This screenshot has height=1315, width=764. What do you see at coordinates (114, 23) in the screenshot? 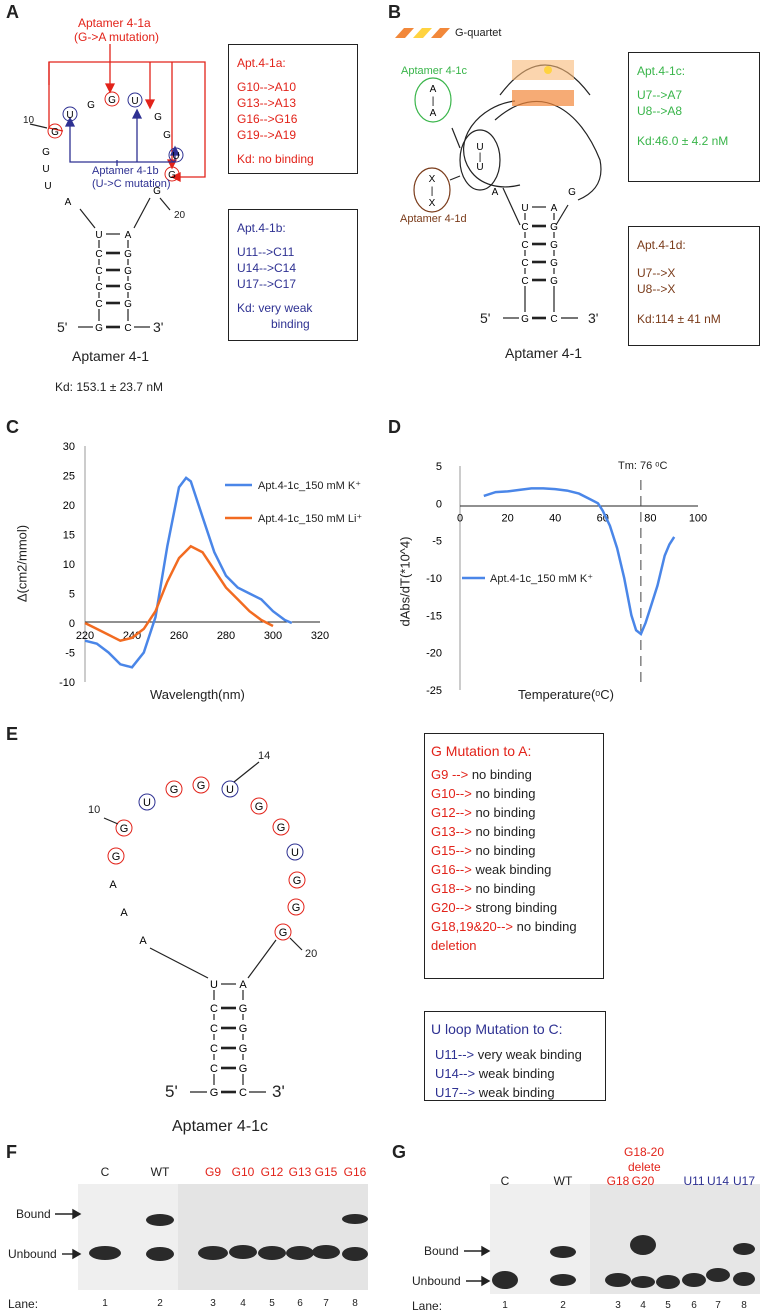
I see `aptamer-4-1a-title: Aptamer 4-1a` at bounding box center [114, 23].